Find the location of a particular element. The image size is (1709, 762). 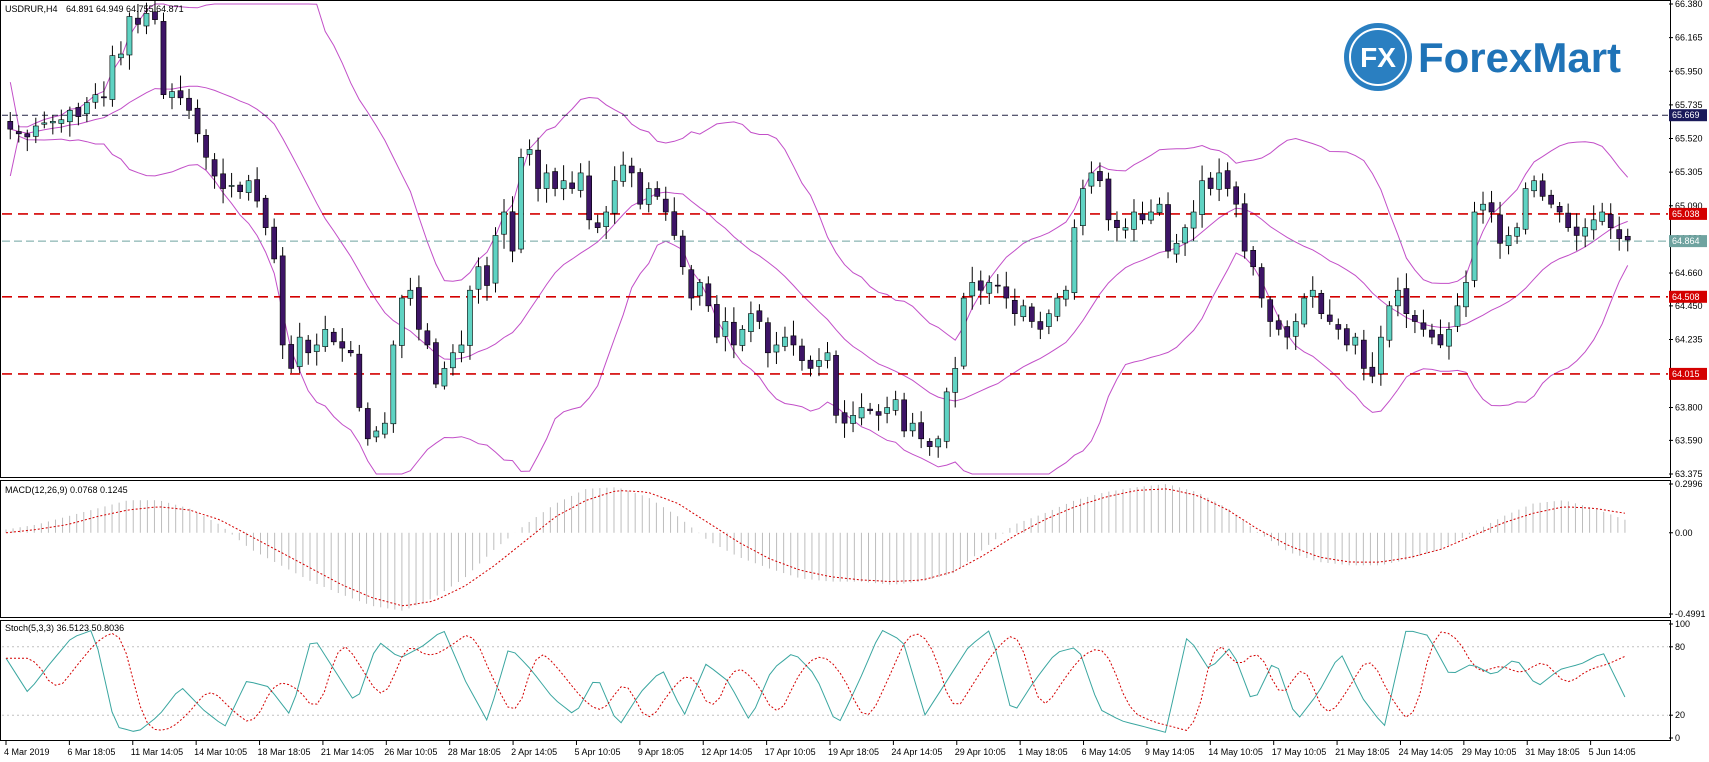

level-price-label: 65.038 is located at coordinates (1686, 214).